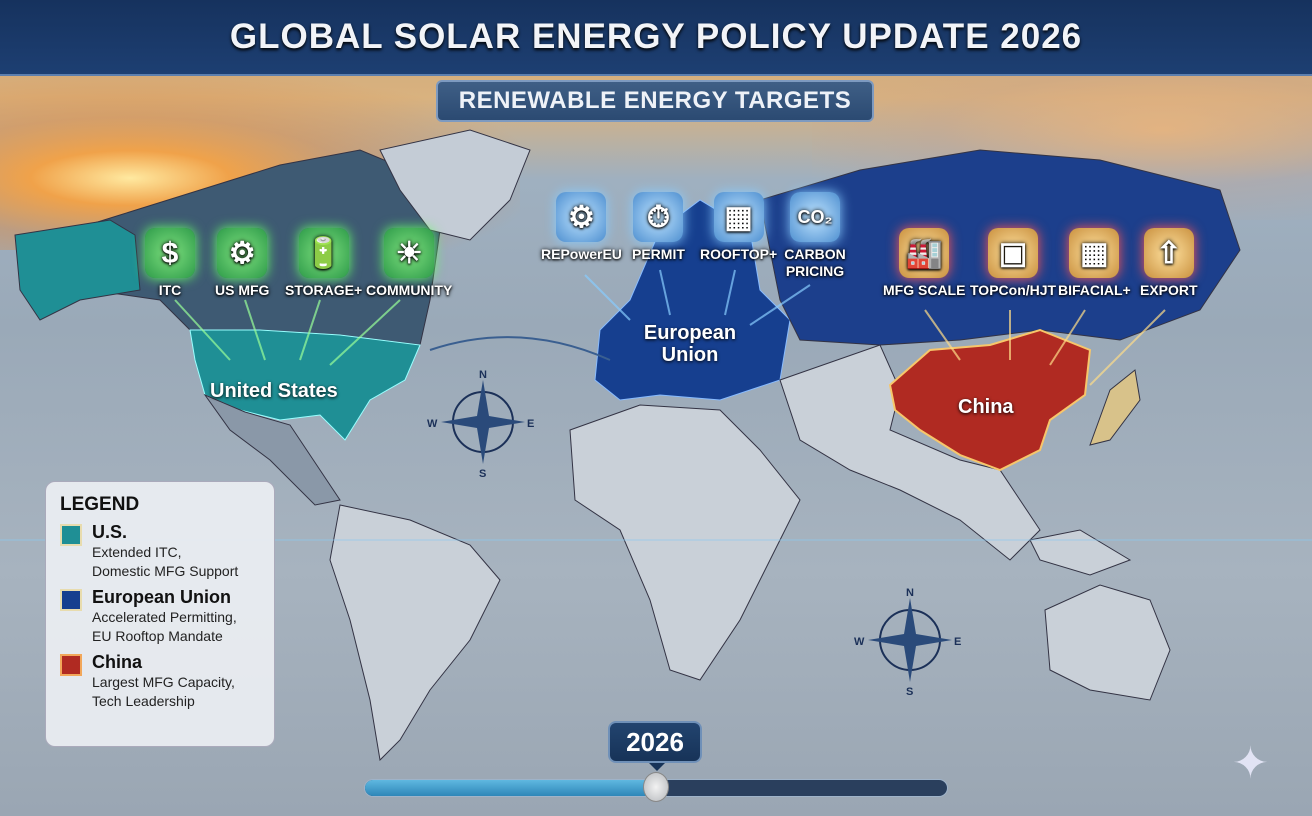 This screenshot has width=1312, height=816. What do you see at coordinates (656, 787) in the screenshot?
I see `slider-thumb` at bounding box center [656, 787].